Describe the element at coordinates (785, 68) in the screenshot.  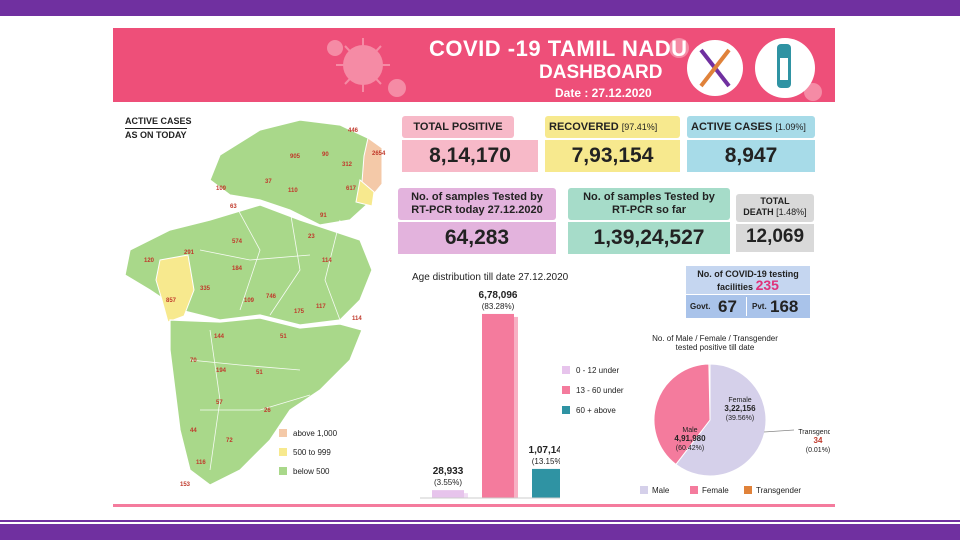
I see `vaccine-icon` at that location.